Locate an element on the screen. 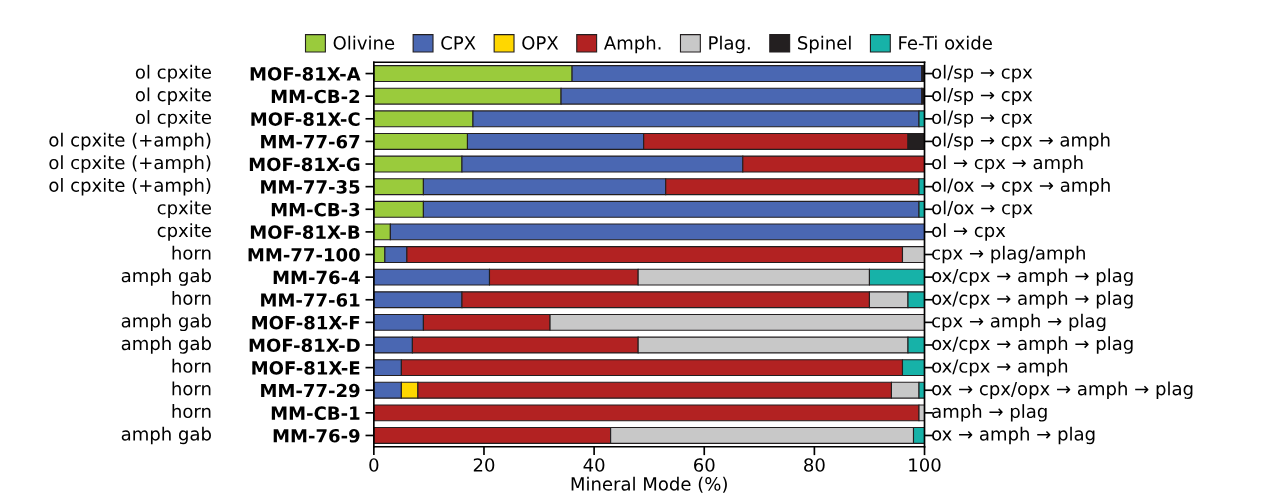 The image size is (1263, 502). y-tick-label: MOF-81X-D is located at coordinates (304, 345).